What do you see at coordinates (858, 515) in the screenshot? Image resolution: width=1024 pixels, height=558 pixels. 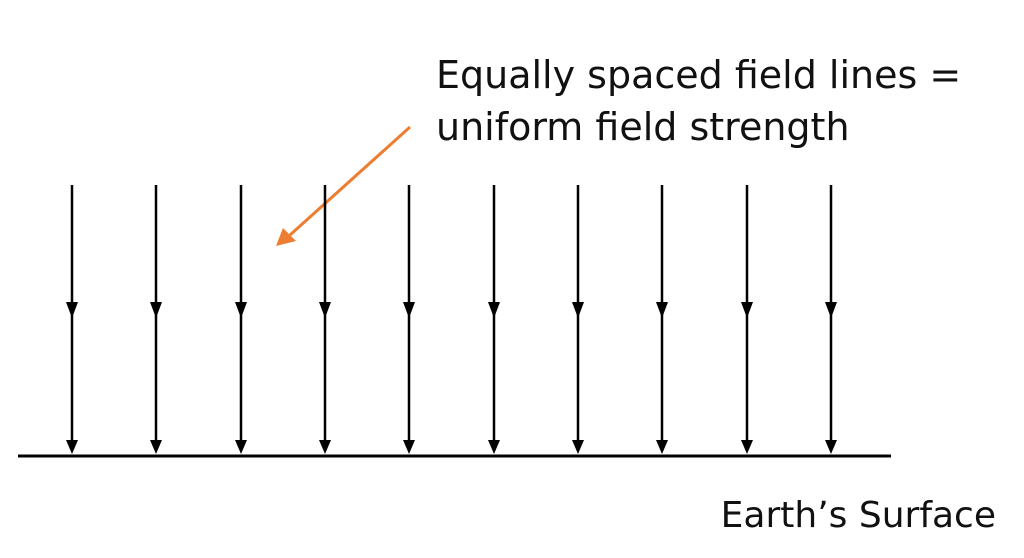 I see `earth-surface-label: Earth’s Surface` at bounding box center [858, 515].